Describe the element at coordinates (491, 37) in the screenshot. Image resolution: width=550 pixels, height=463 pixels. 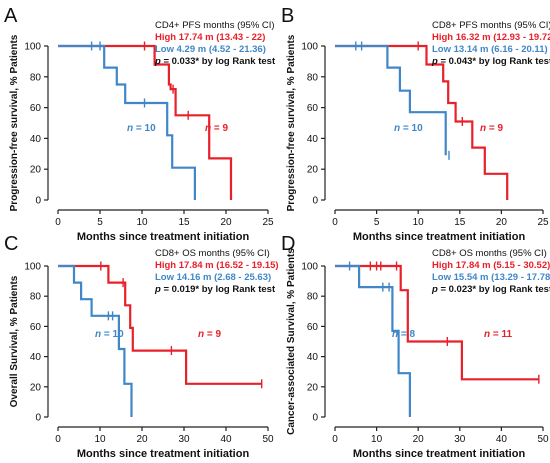
I see `legend-entry: High 16.32 m (12.93 - 19.72)` at that location.